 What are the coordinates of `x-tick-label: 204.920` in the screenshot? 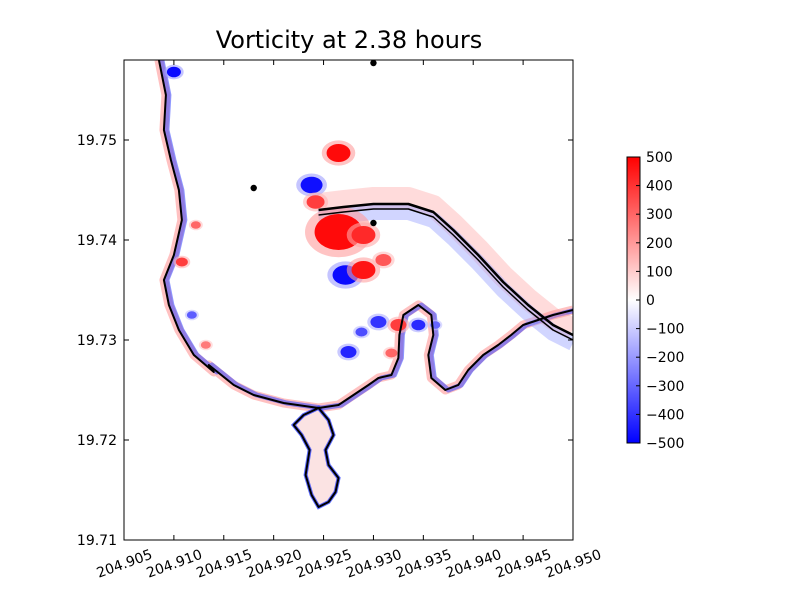 It's located at (274, 564).